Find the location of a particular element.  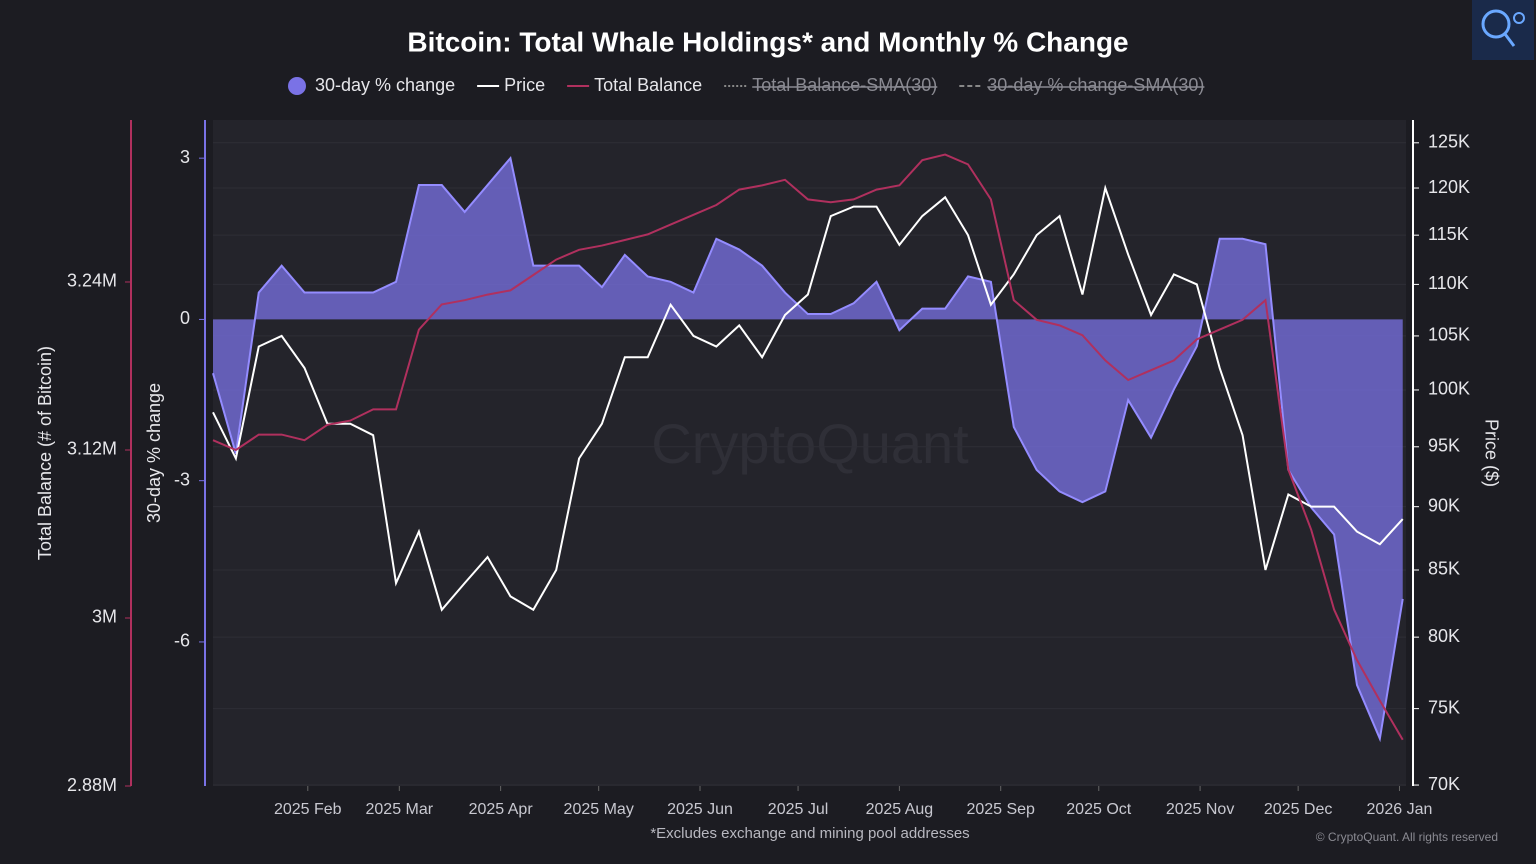

y2-axis-title: Price ($) is located at coordinates (1491, 453).